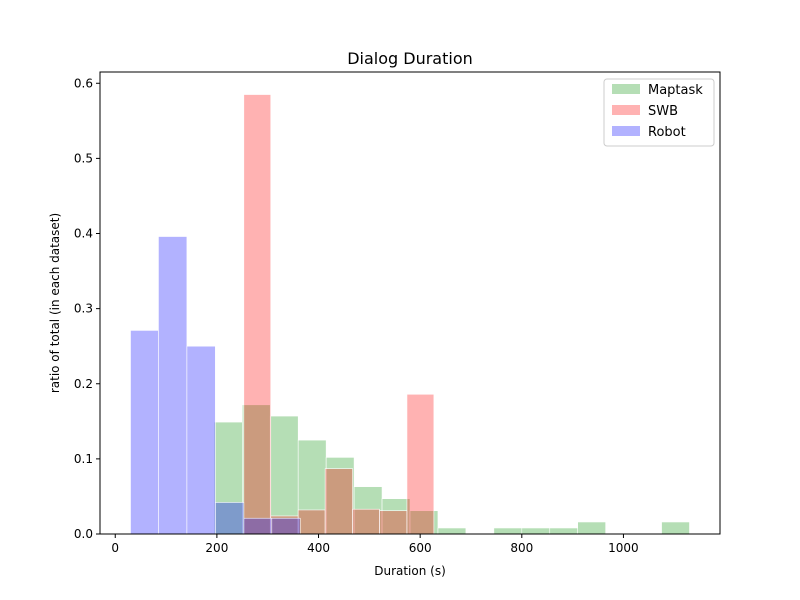 Image resolution: width=800 pixels, height=600 pixels. I want to click on legend-swatch-swb, so click(626, 110).